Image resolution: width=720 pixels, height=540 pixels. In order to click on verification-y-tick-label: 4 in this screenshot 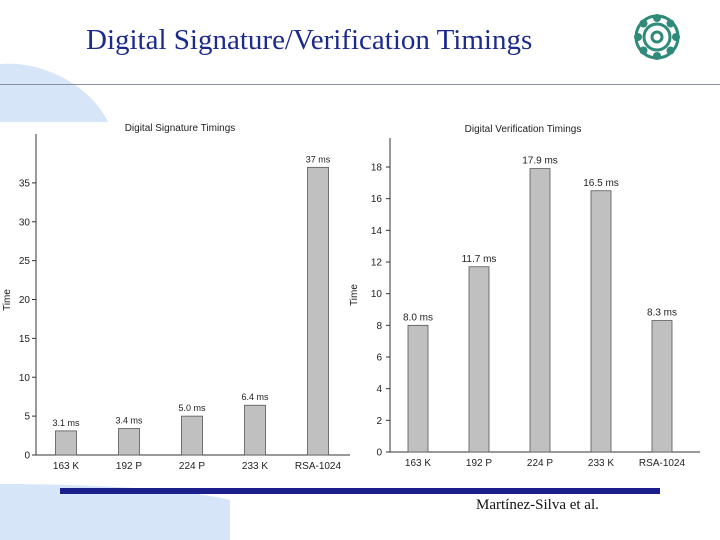, I will do `click(379, 389)`.